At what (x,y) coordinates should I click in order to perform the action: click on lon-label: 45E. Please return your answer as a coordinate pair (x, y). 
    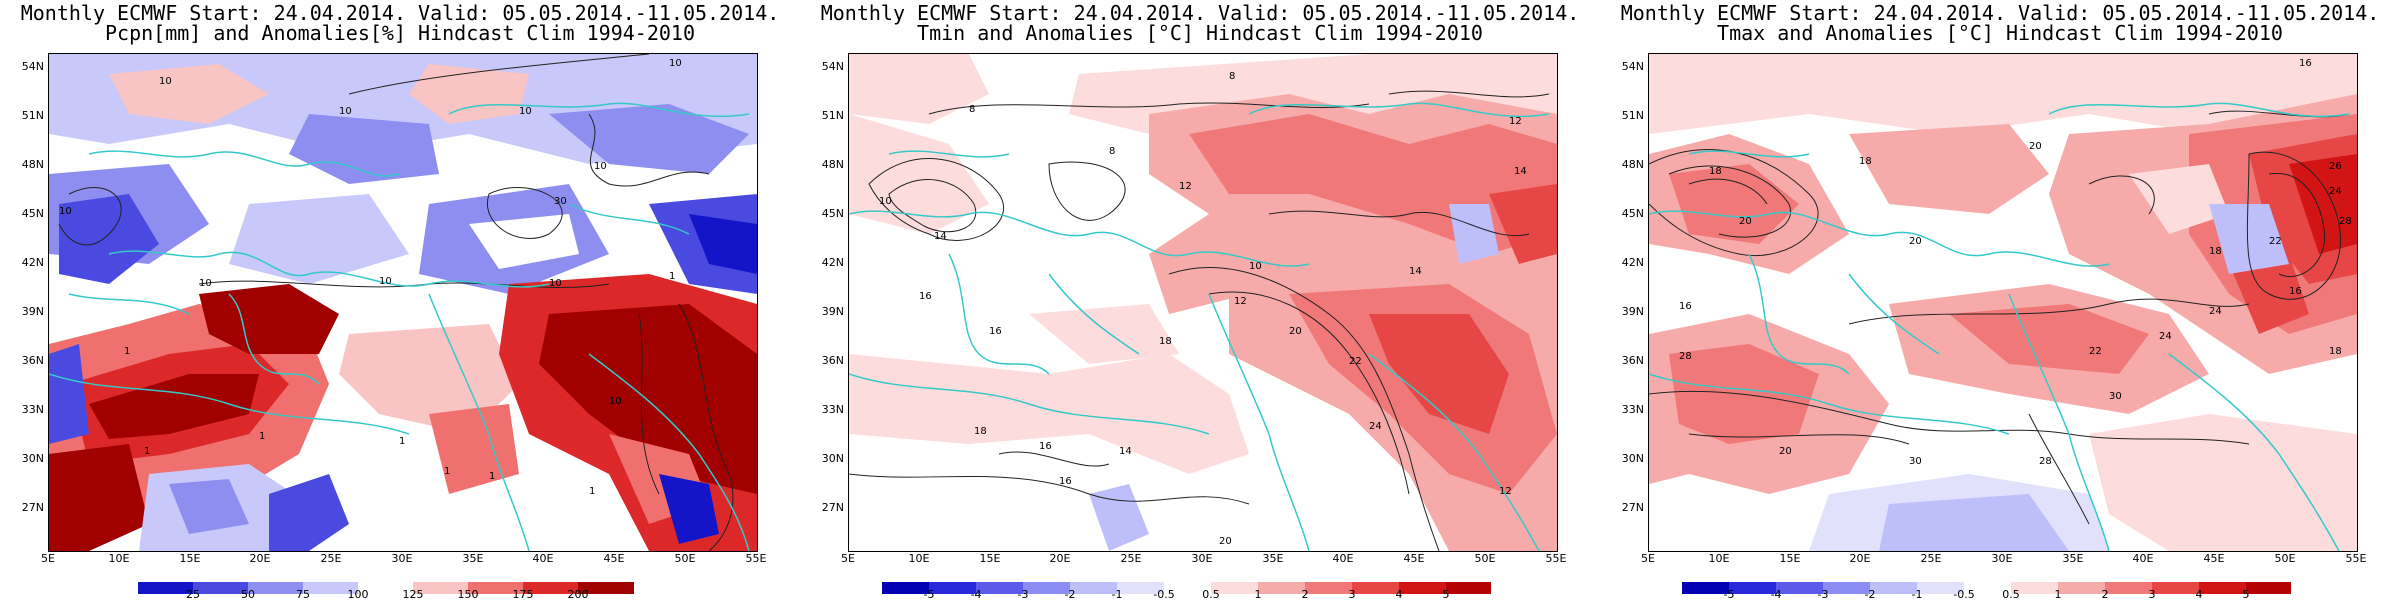
    Looking at the image, I should click on (614, 558).